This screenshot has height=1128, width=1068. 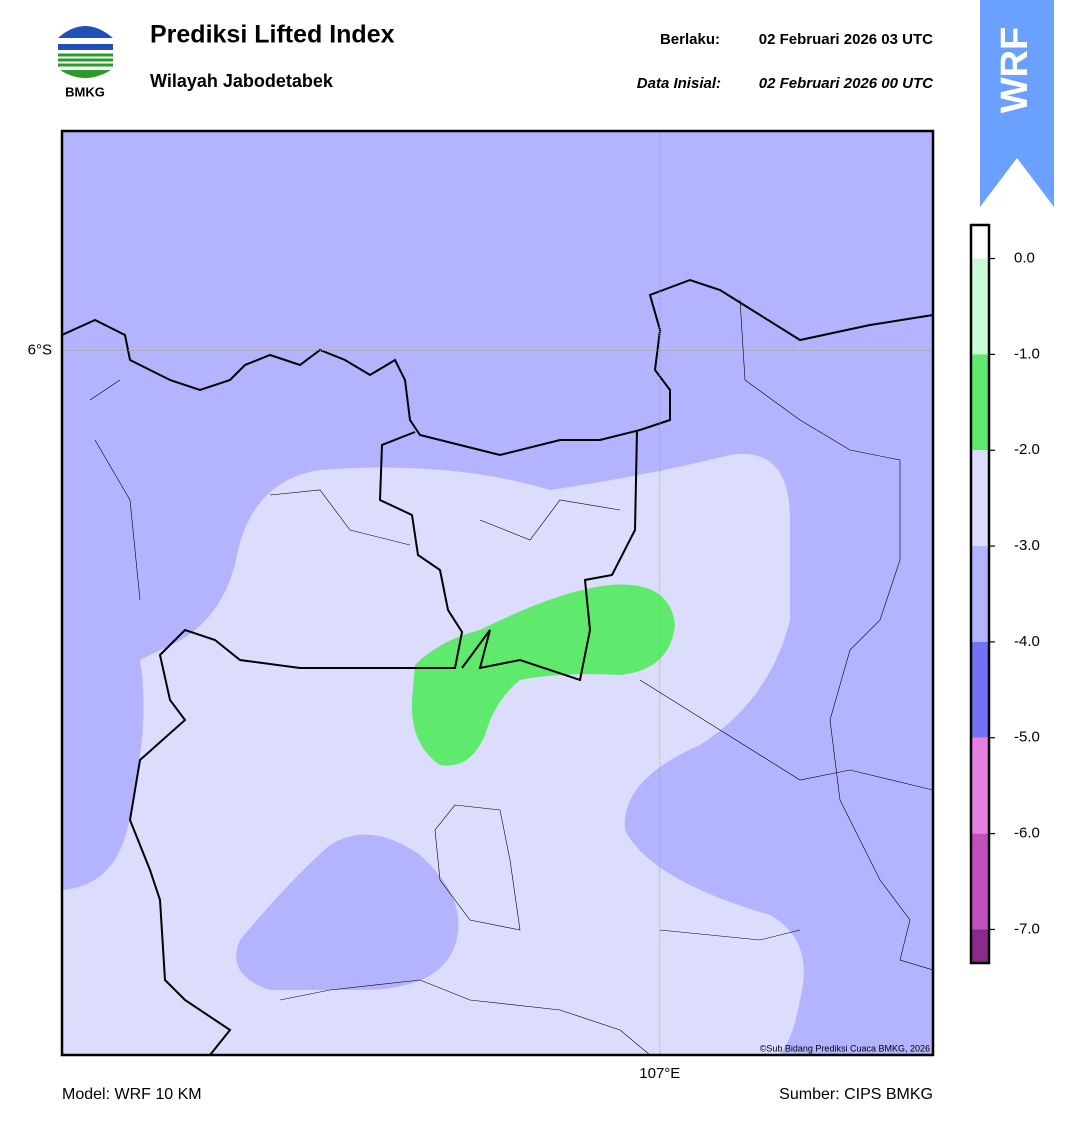 I want to click on footer-model: Model: WRF 10 KM, so click(x=132, y=1094).